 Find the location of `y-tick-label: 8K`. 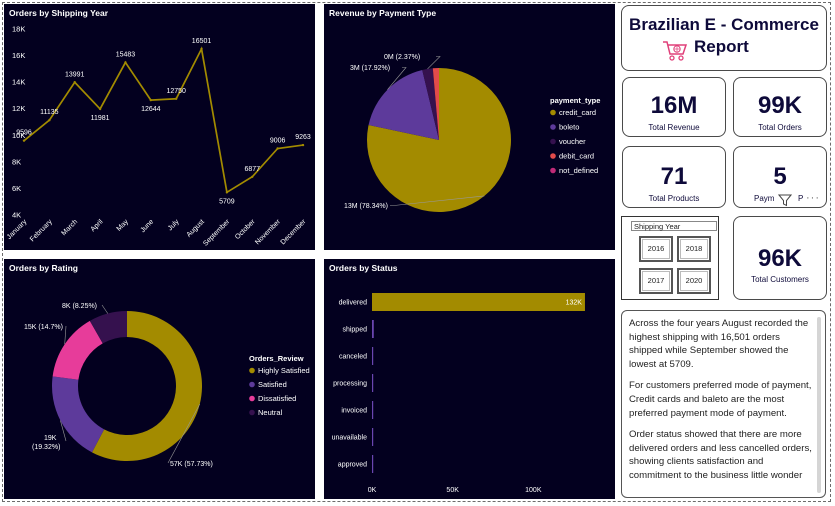

y-tick-label: 8K is located at coordinates (16, 161).